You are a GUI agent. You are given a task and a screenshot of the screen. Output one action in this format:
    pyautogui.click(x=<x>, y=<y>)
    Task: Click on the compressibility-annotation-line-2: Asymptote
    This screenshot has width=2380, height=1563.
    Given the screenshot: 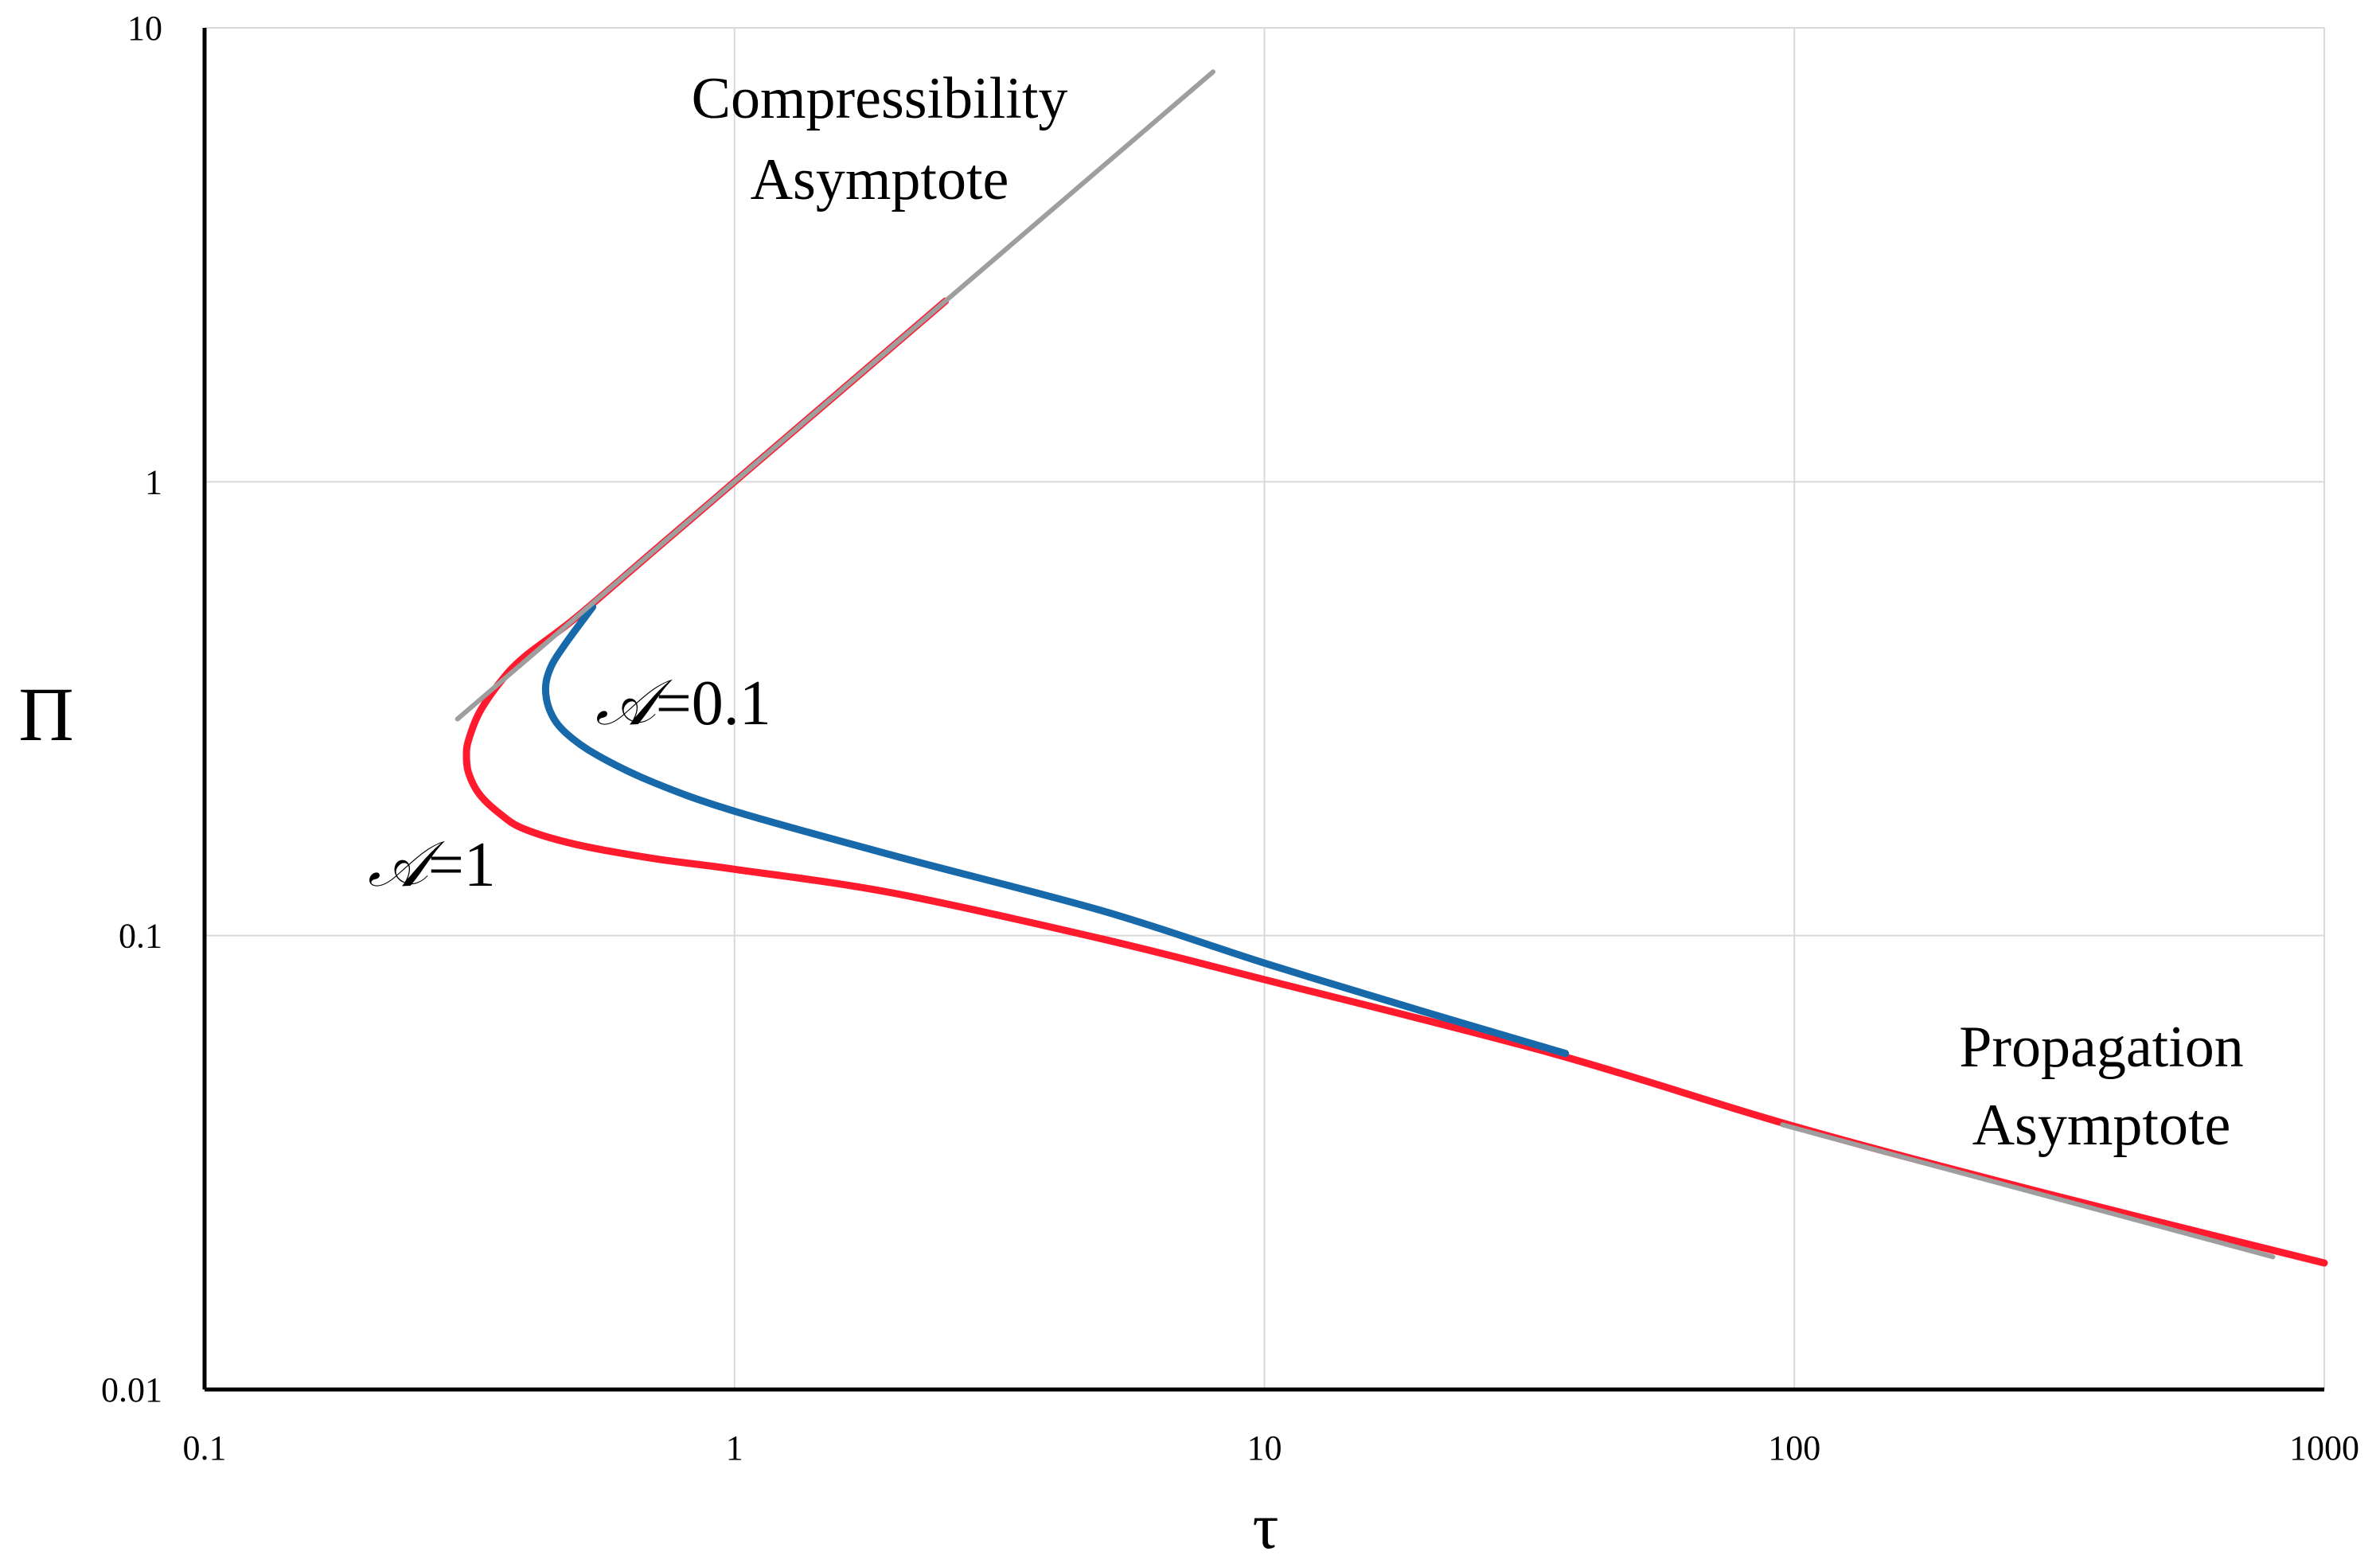 What is the action you would take?
    pyautogui.click(x=880, y=179)
    